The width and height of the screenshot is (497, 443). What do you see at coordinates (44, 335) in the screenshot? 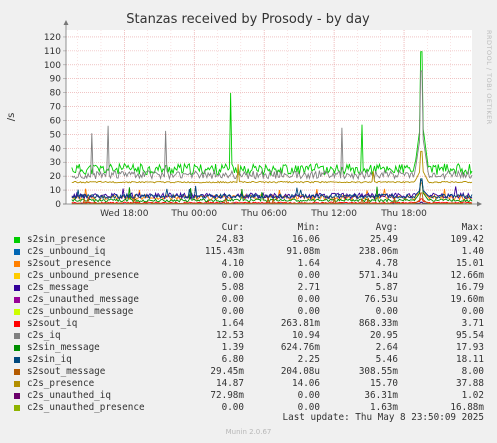
I see `legend-name: c2s_iq` at bounding box center [44, 335].